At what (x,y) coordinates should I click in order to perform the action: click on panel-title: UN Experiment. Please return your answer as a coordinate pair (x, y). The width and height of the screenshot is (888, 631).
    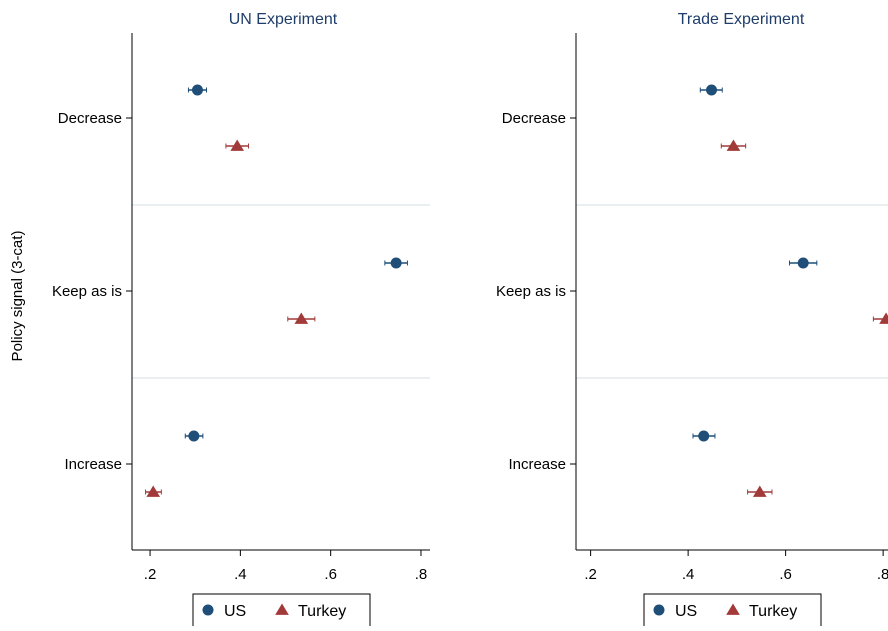
    Looking at the image, I should click on (283, 19).